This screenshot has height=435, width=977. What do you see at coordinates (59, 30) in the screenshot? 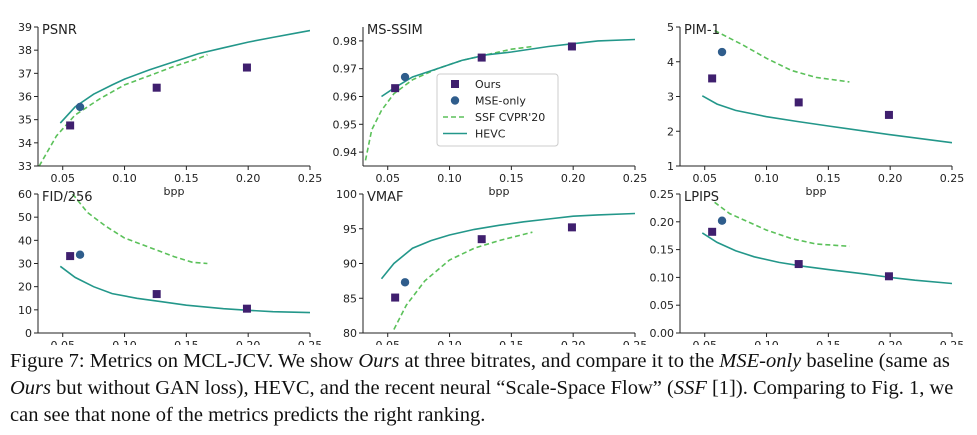
I see `panel-title: PSNR` at bounding box center [59, 30].